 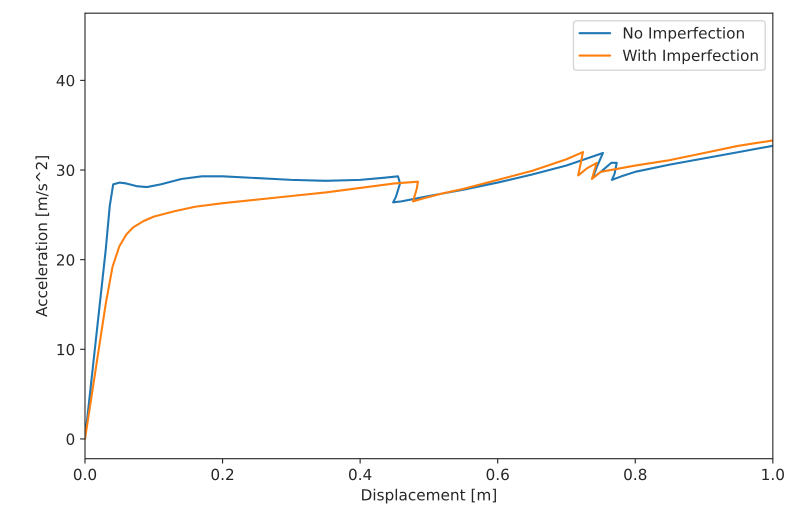 I want to click on x-tick-label: 0.0, so click(x=85, y=474).